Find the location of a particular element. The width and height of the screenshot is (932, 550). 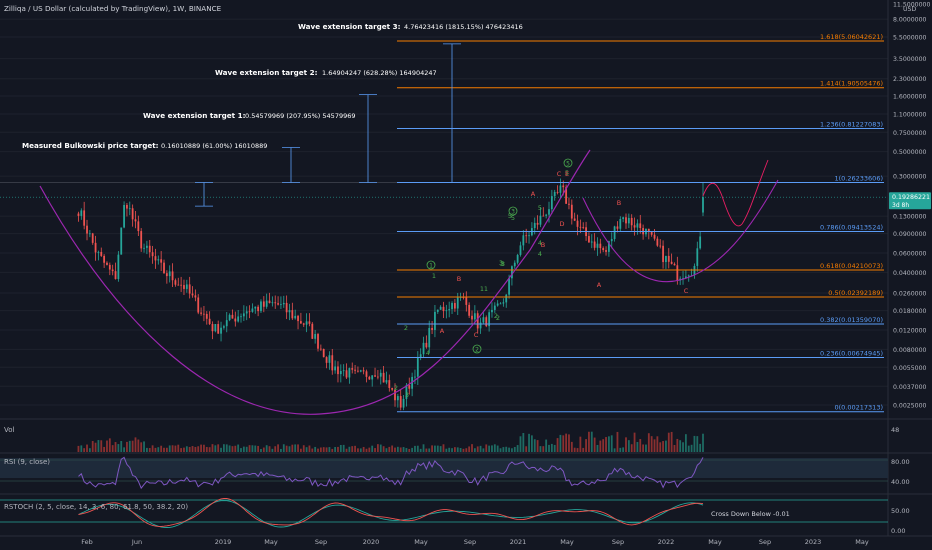

price-axis-tick: 0.0025000 is located at coordinates (910, 406).